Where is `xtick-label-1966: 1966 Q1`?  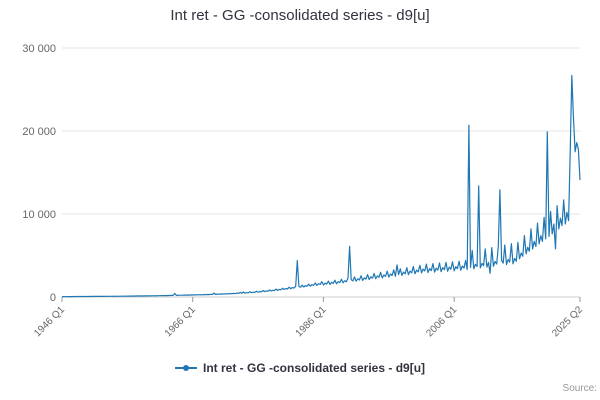
xtick-label-1966: 1966 Q1 is located at coordinates (180, 321).